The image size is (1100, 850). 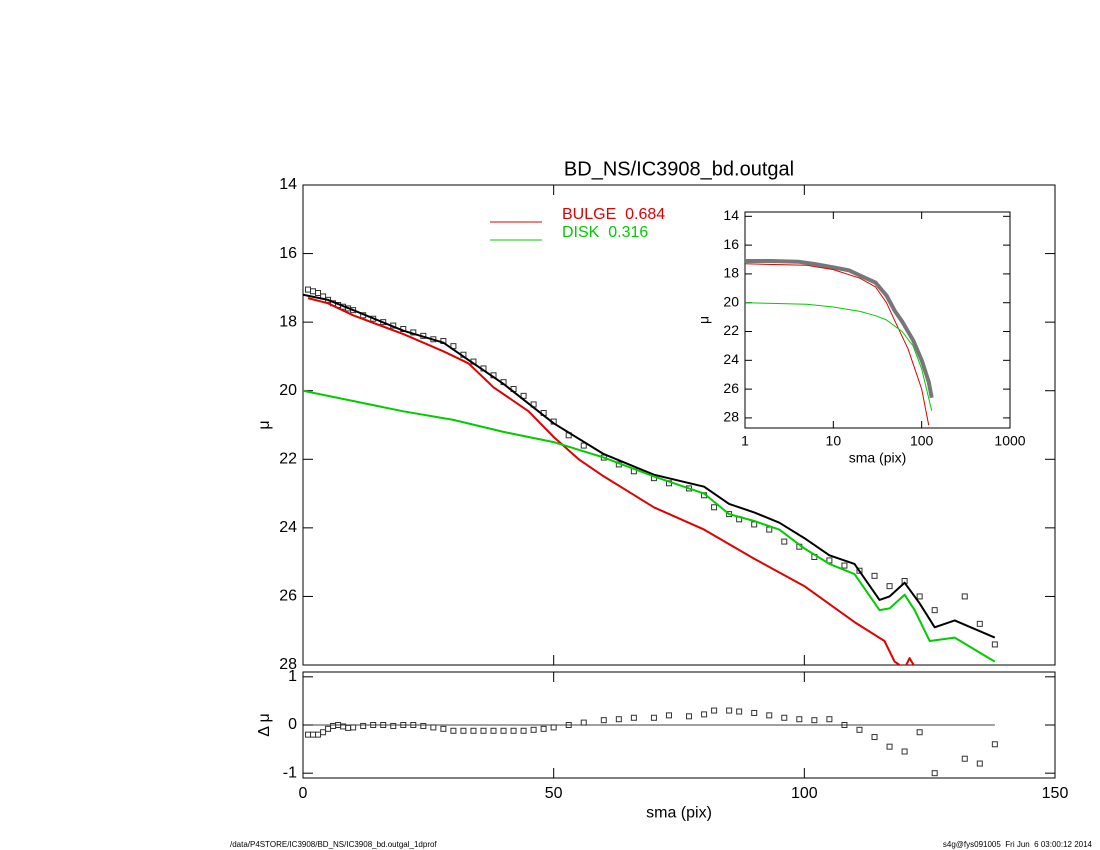 I want to click on y-tick-label: 20, so click(x=288, y=390).